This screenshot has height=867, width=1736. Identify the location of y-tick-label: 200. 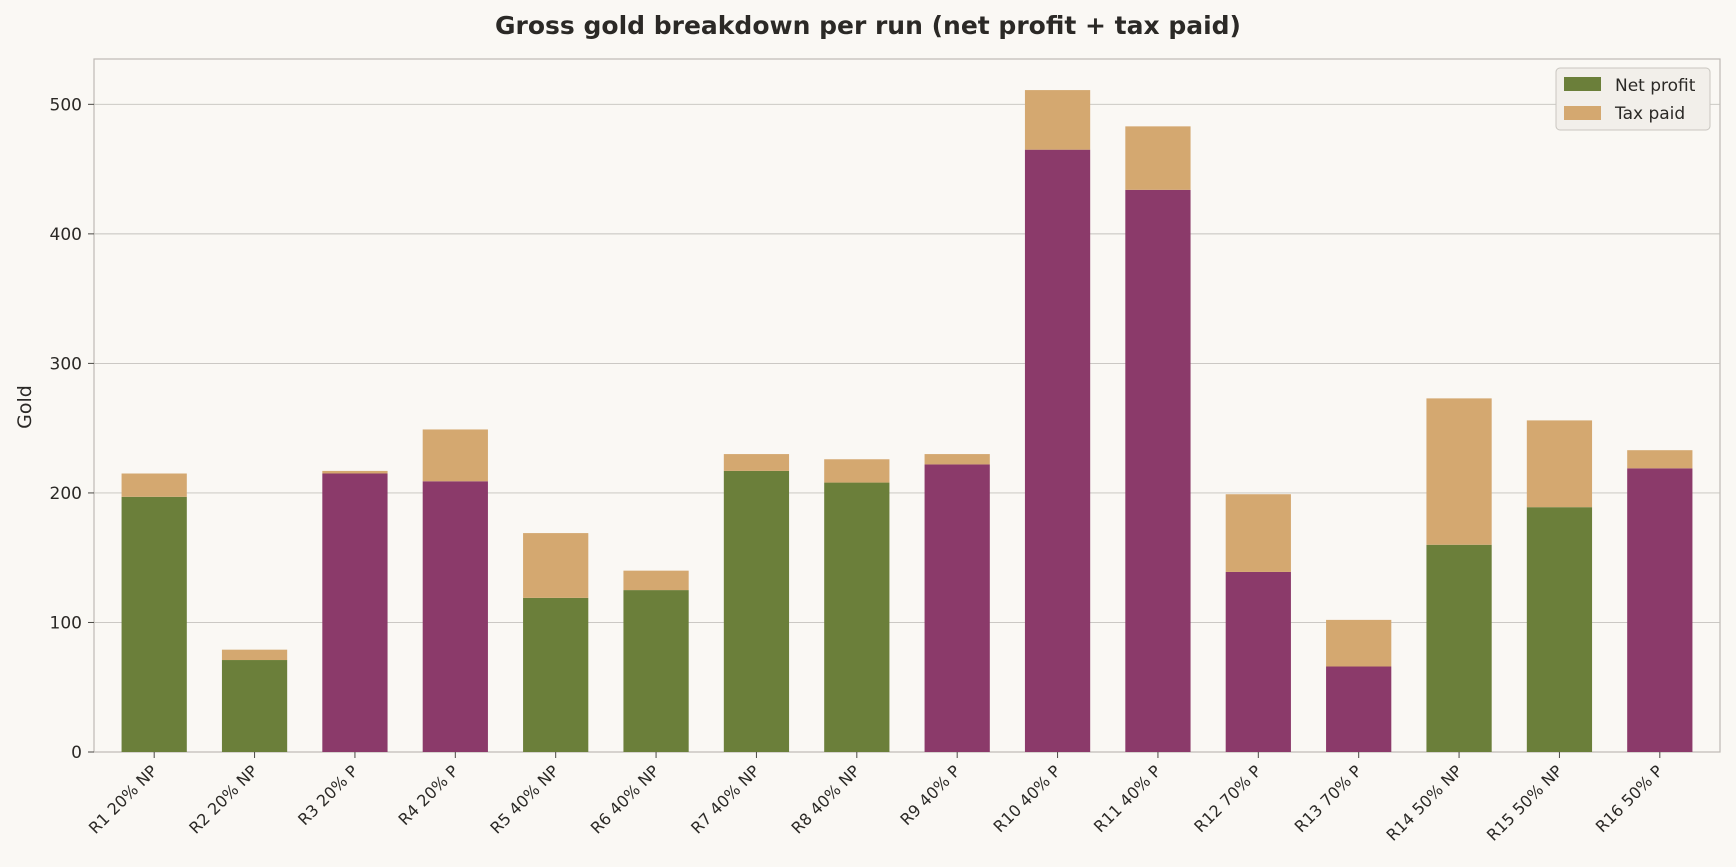
(66, 494).